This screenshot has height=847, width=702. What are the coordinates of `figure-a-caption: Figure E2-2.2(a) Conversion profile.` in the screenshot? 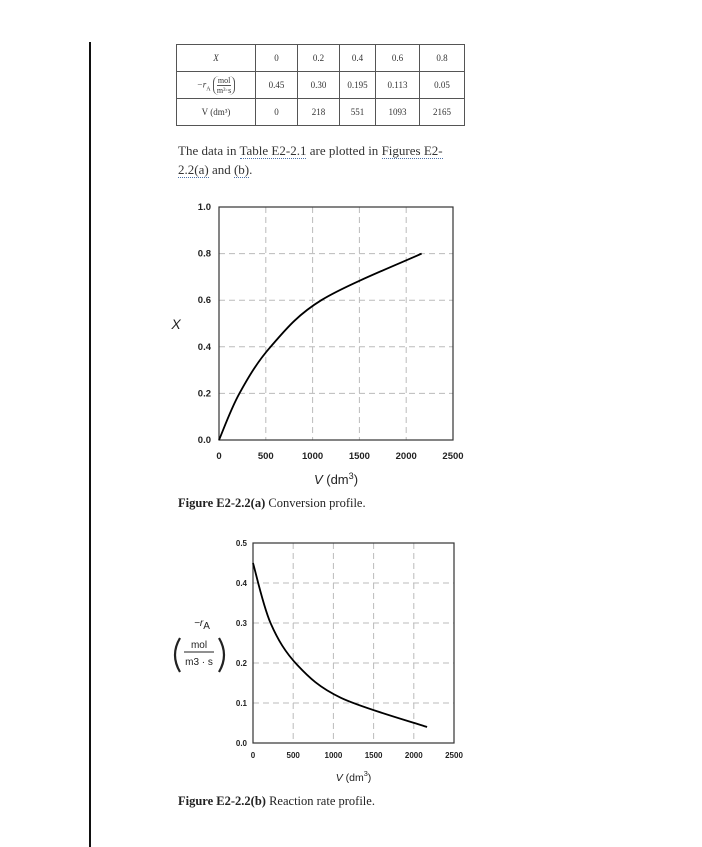 It's located at (272, 503).